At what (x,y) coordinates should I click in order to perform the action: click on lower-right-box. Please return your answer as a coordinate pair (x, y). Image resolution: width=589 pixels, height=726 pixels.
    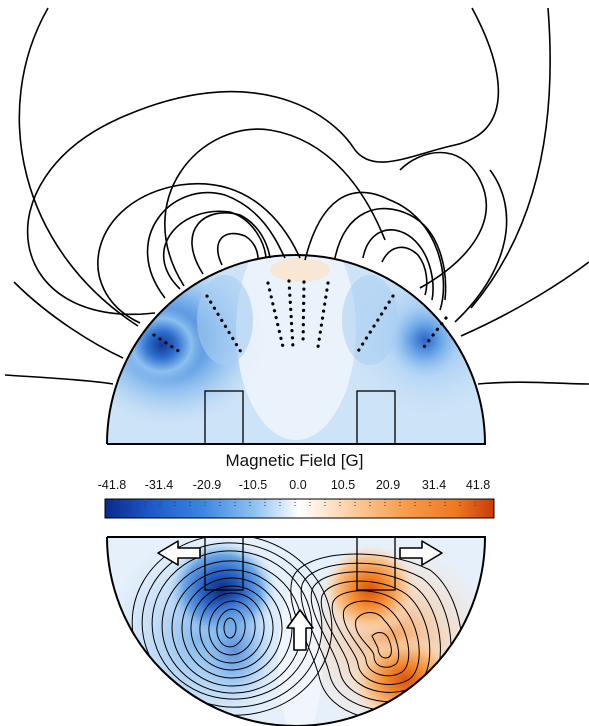
    Looking at the image, I should click on (376, 563).